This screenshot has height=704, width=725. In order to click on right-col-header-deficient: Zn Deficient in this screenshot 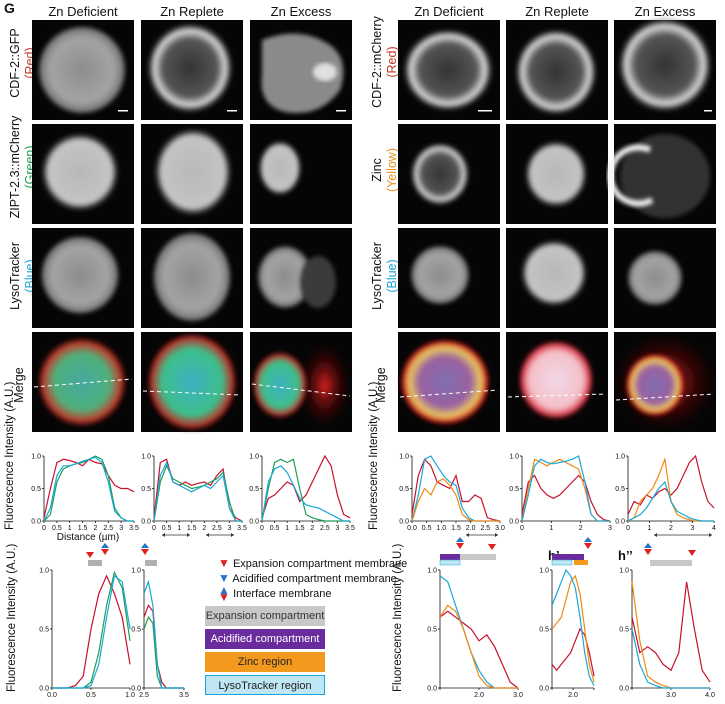, I will do `click(449, 11)`.